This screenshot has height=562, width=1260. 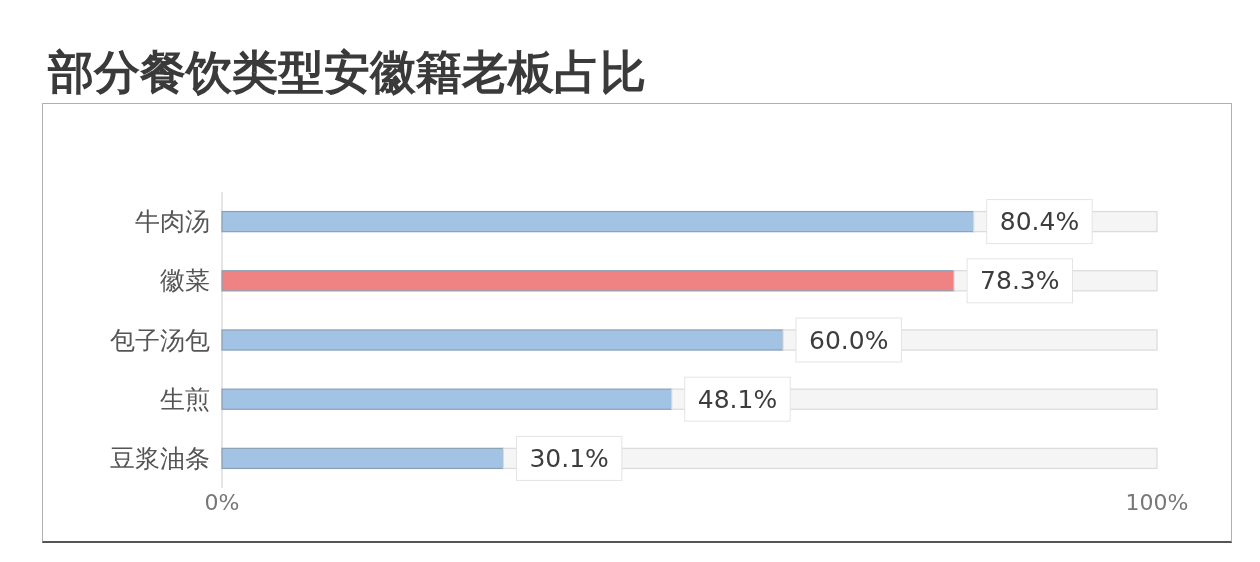 I want to click on data-label: 30.1%, so click(x=569, y=458).